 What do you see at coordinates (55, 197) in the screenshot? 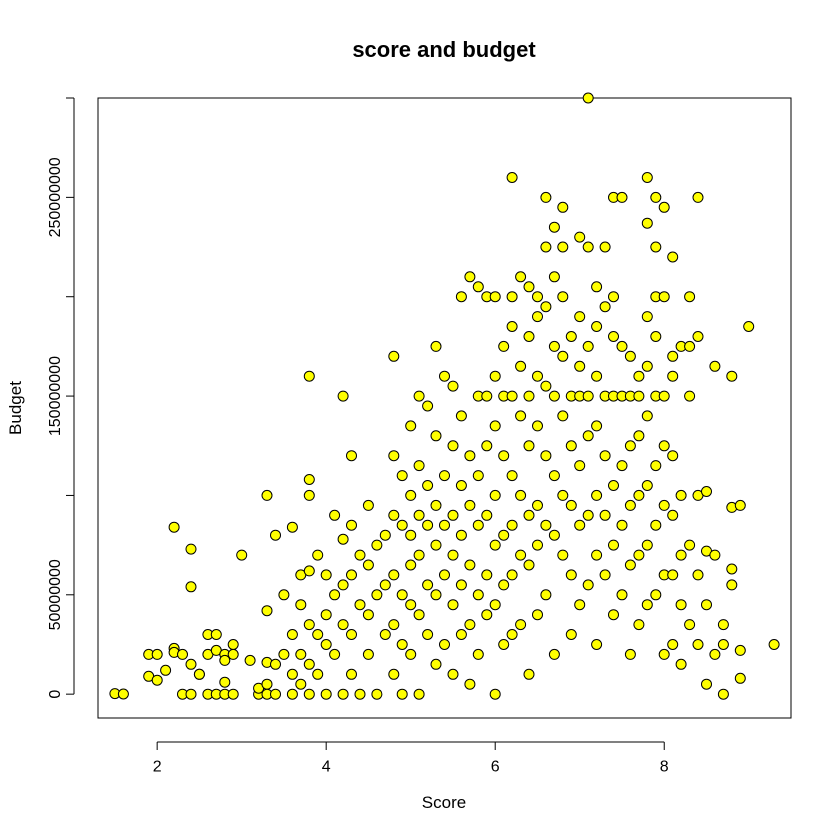
I see `y-tick-label: 250000000` at bounding box center [55, 197].